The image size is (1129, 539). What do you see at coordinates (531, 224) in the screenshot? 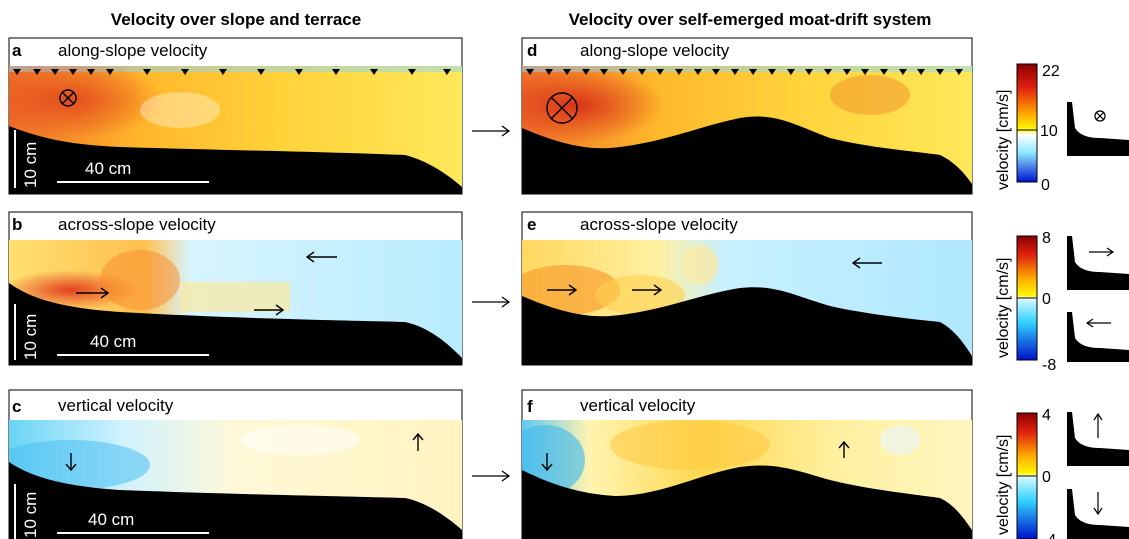
I see `panel-e-label: e` at bounding box center [531, 224].